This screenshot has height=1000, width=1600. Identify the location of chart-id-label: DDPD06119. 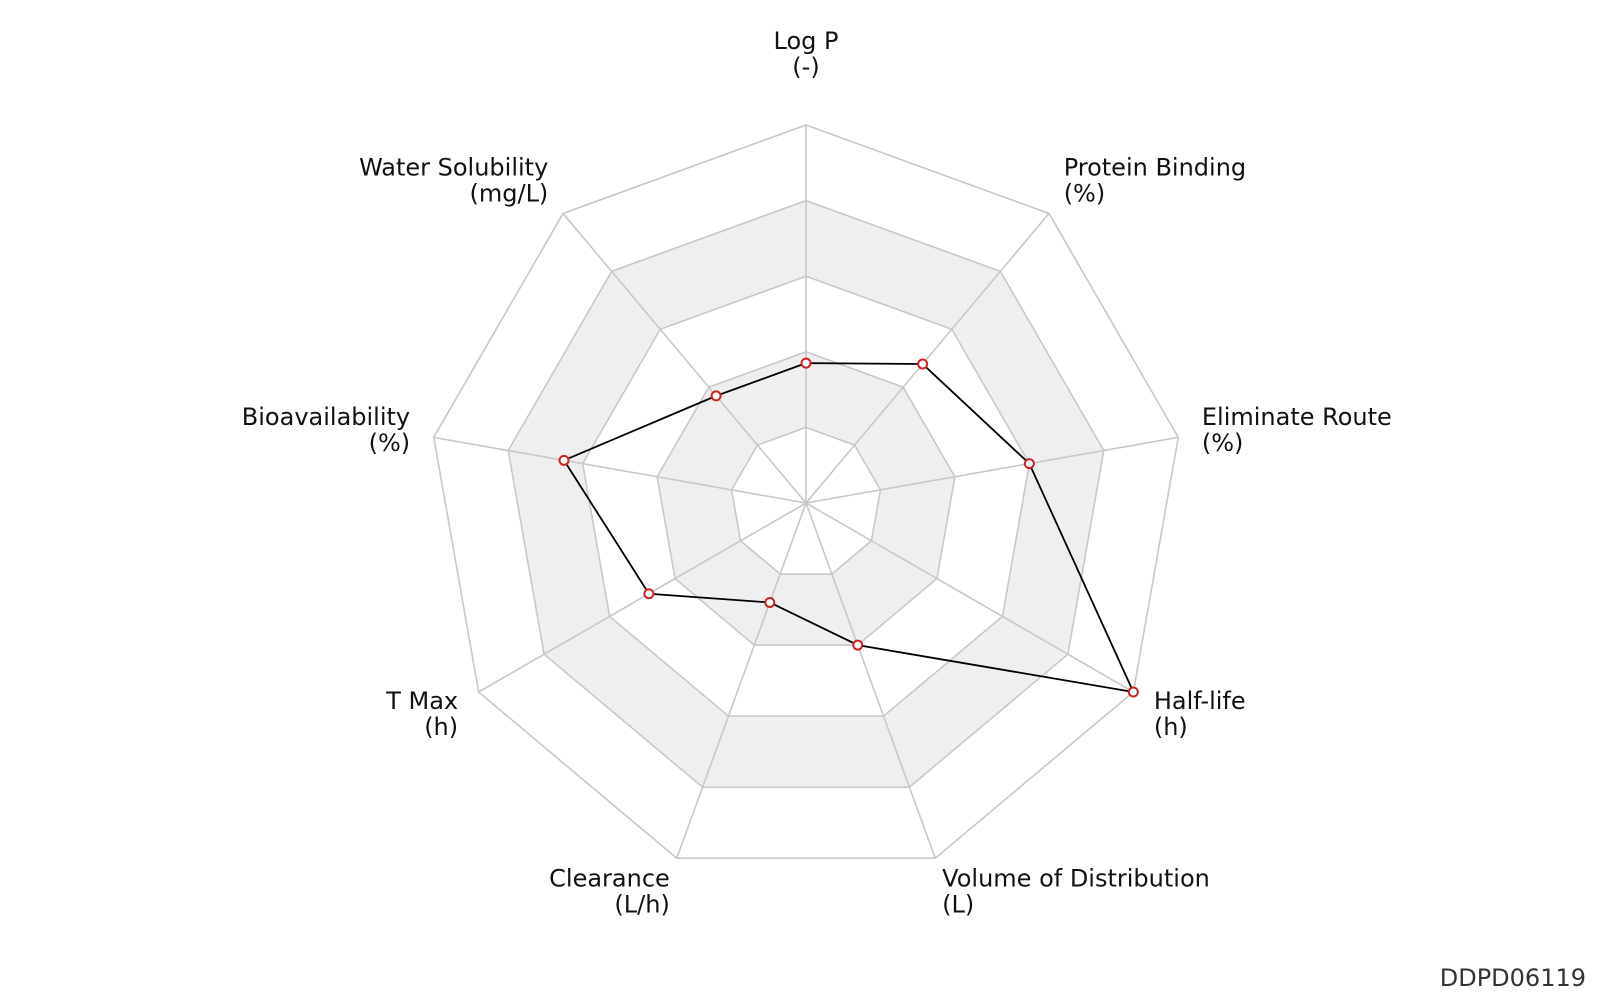
(1512, 978).